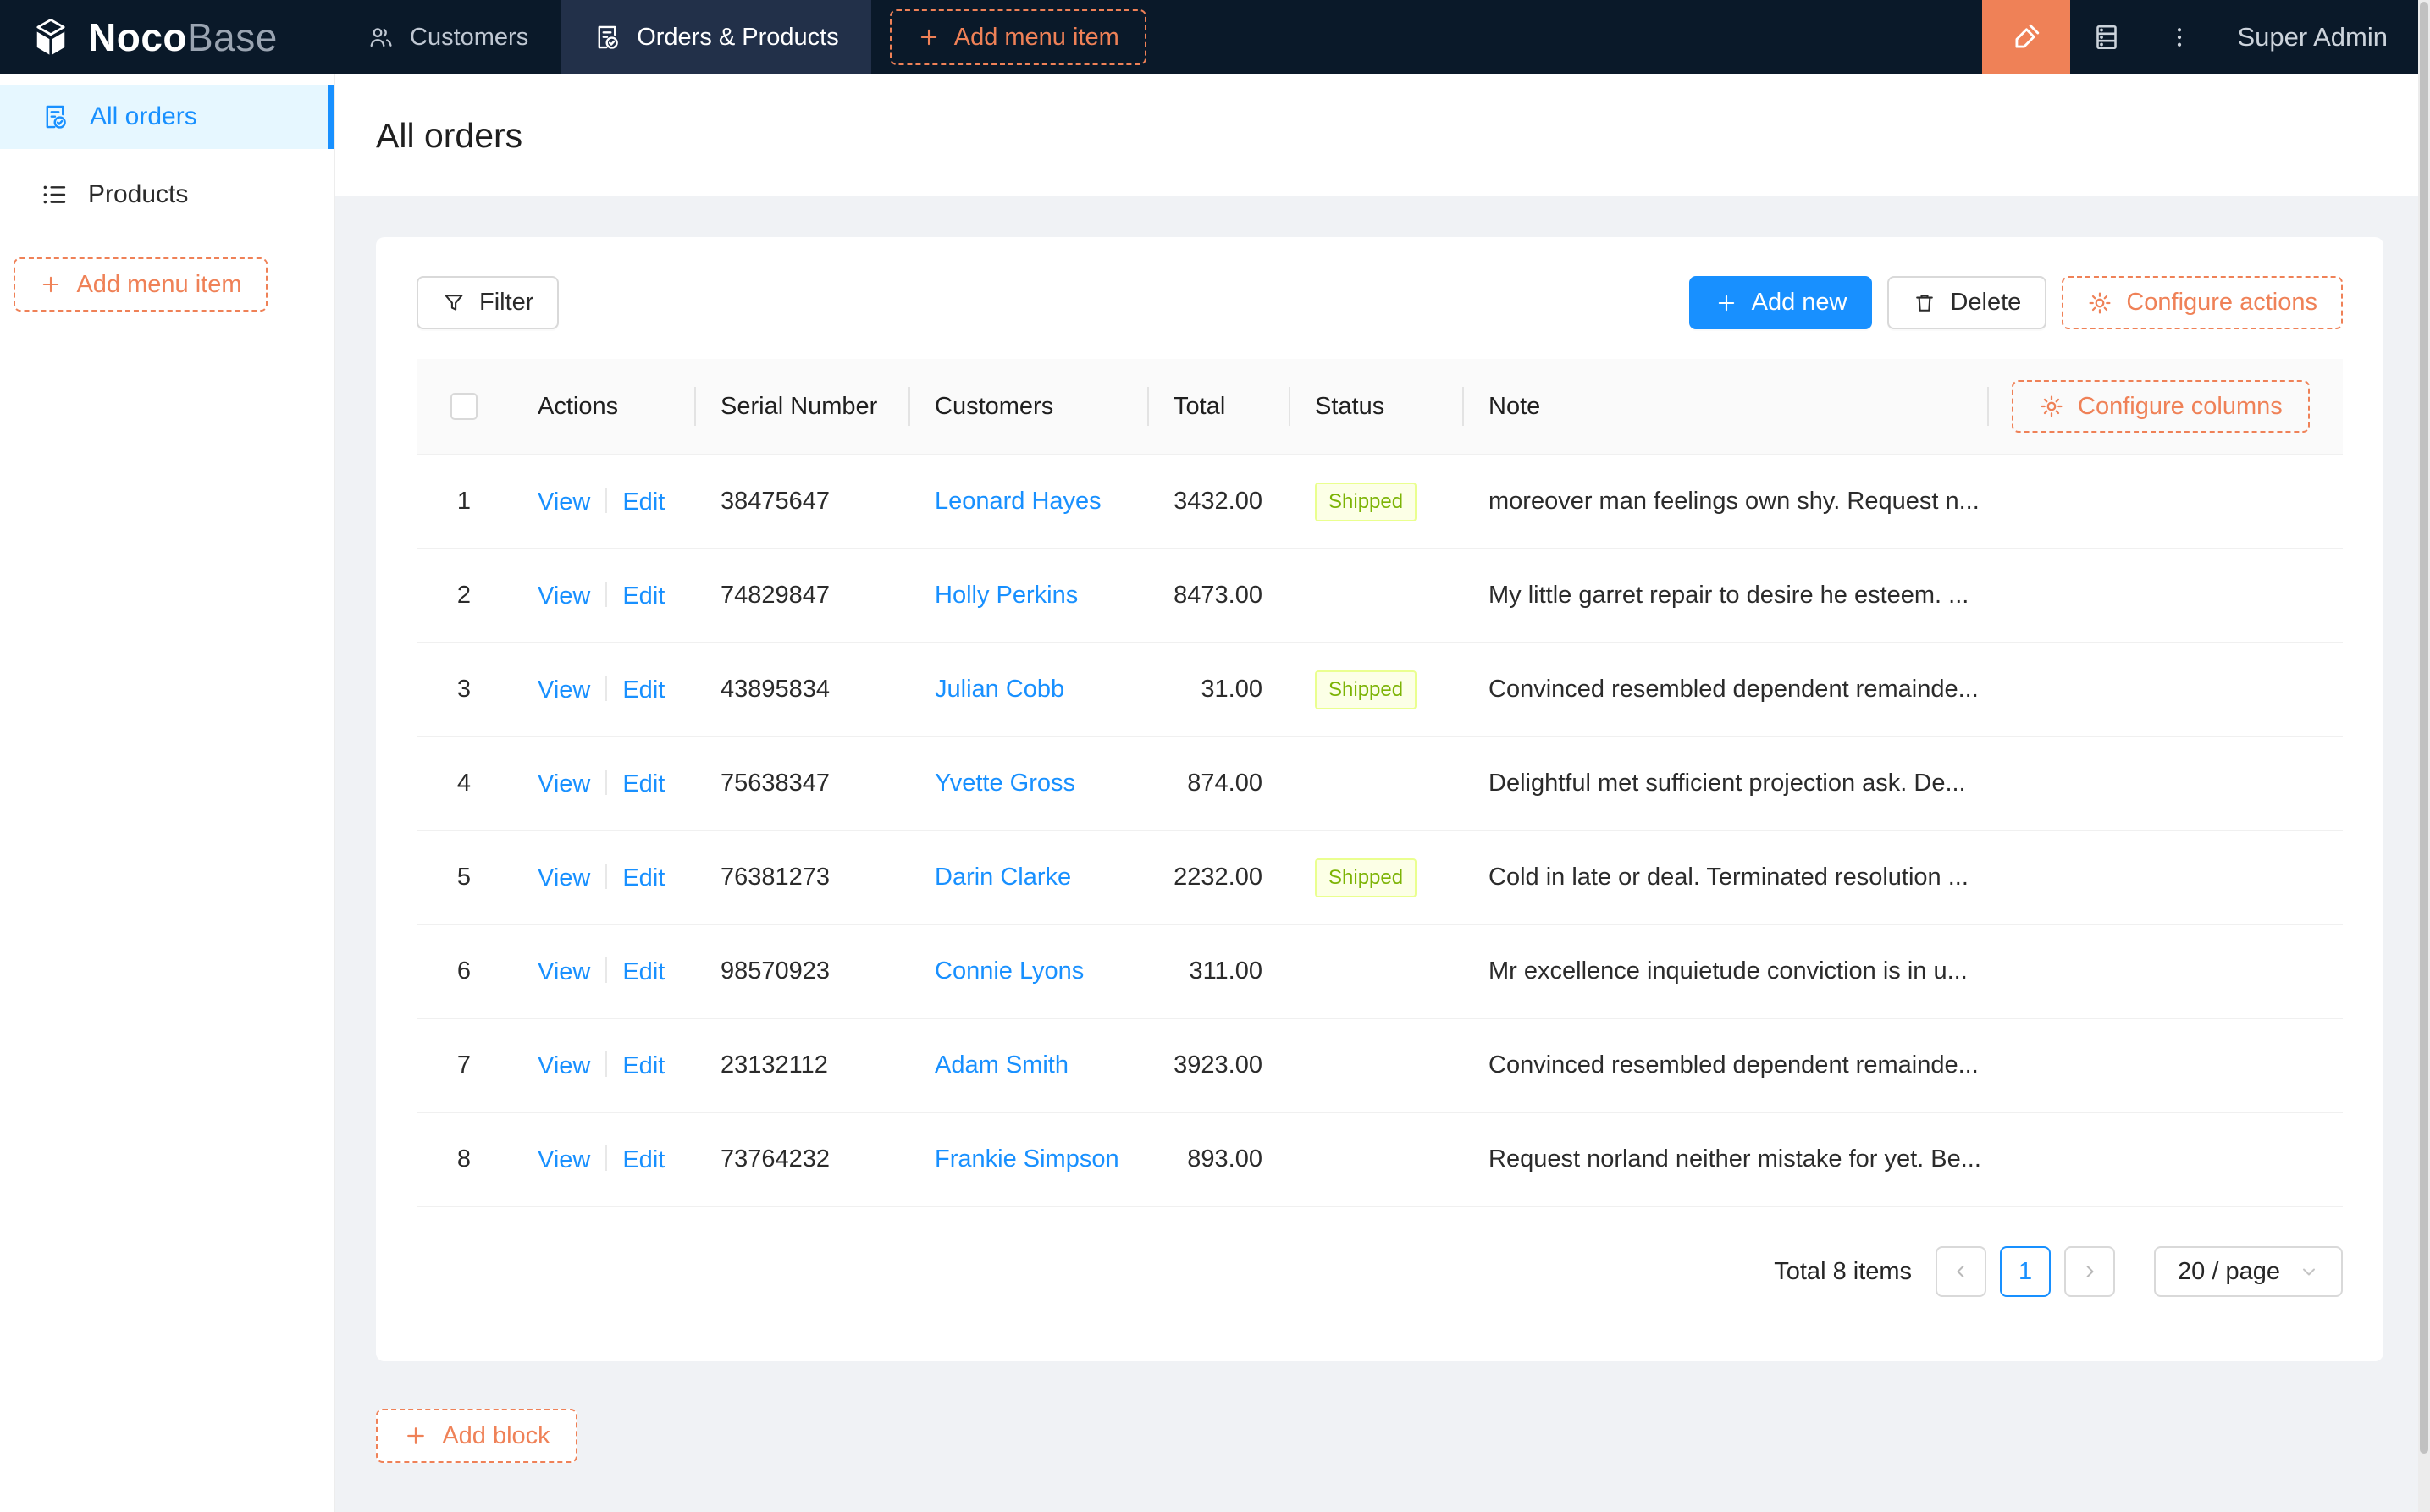 This screenshot has height=1512, width=2430. Describe the element at coordinates (464, 1065) in the screenshot. I see `row-index: 7` at that location.